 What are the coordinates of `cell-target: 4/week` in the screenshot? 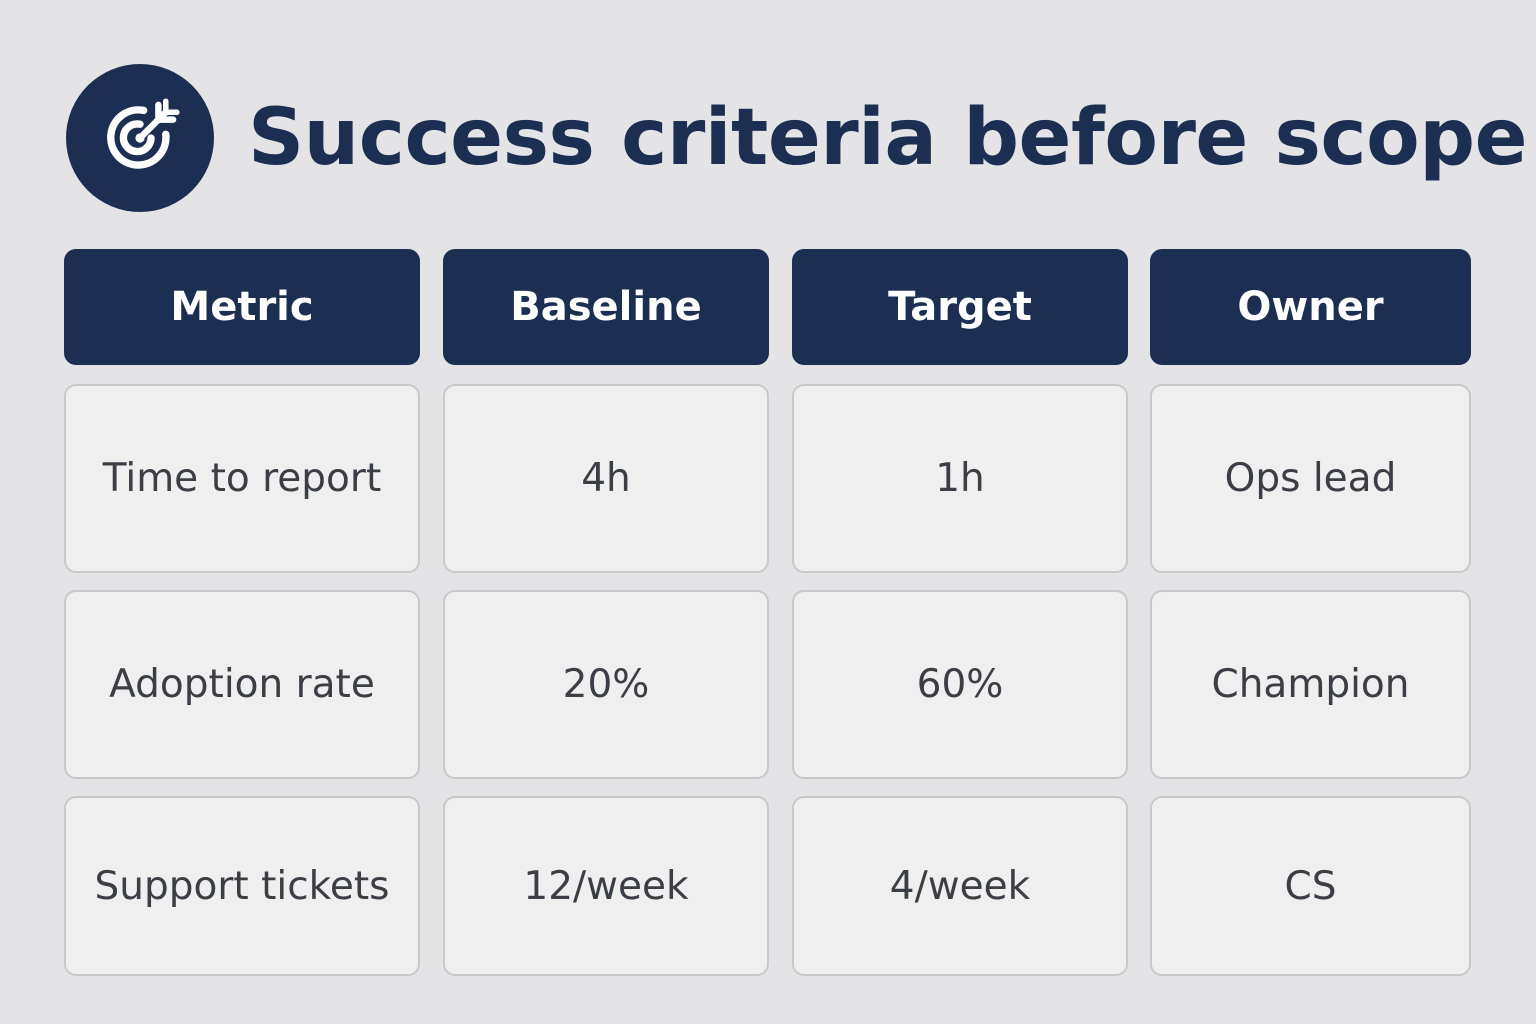 It's located at (960, 886).